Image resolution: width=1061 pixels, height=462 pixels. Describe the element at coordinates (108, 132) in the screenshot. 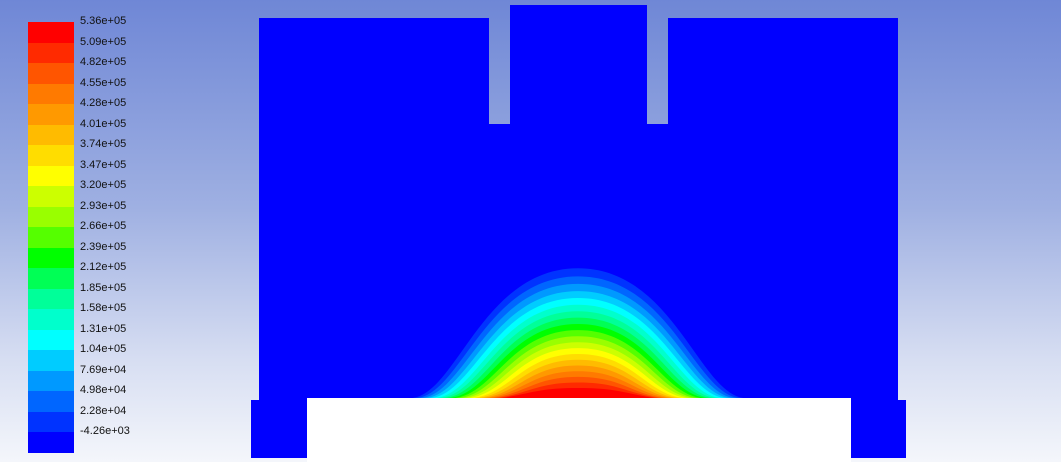

I see `legend-entry: 4.01e+05` at that location.